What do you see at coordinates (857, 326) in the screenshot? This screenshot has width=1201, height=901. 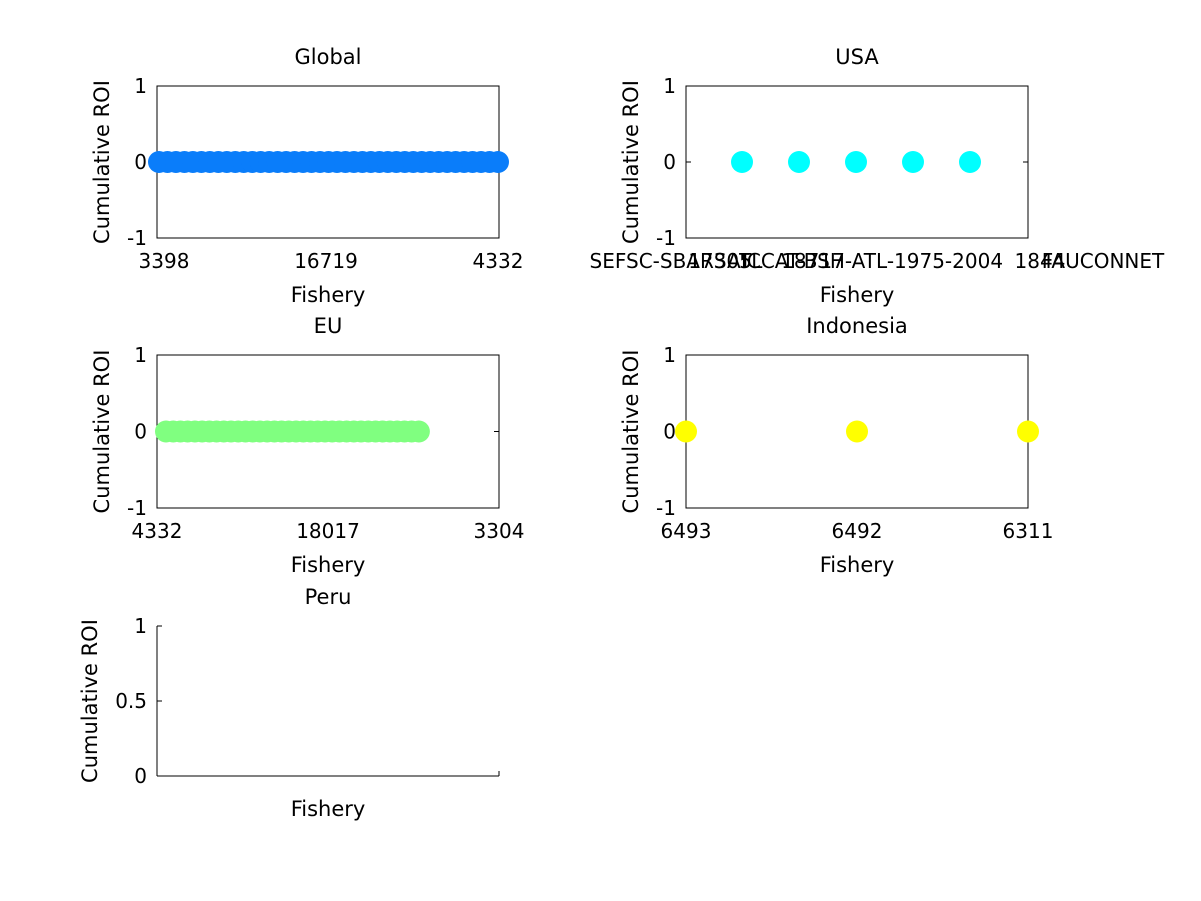 I see `chart-title: Indonesia` at bounding box center [857, 326].